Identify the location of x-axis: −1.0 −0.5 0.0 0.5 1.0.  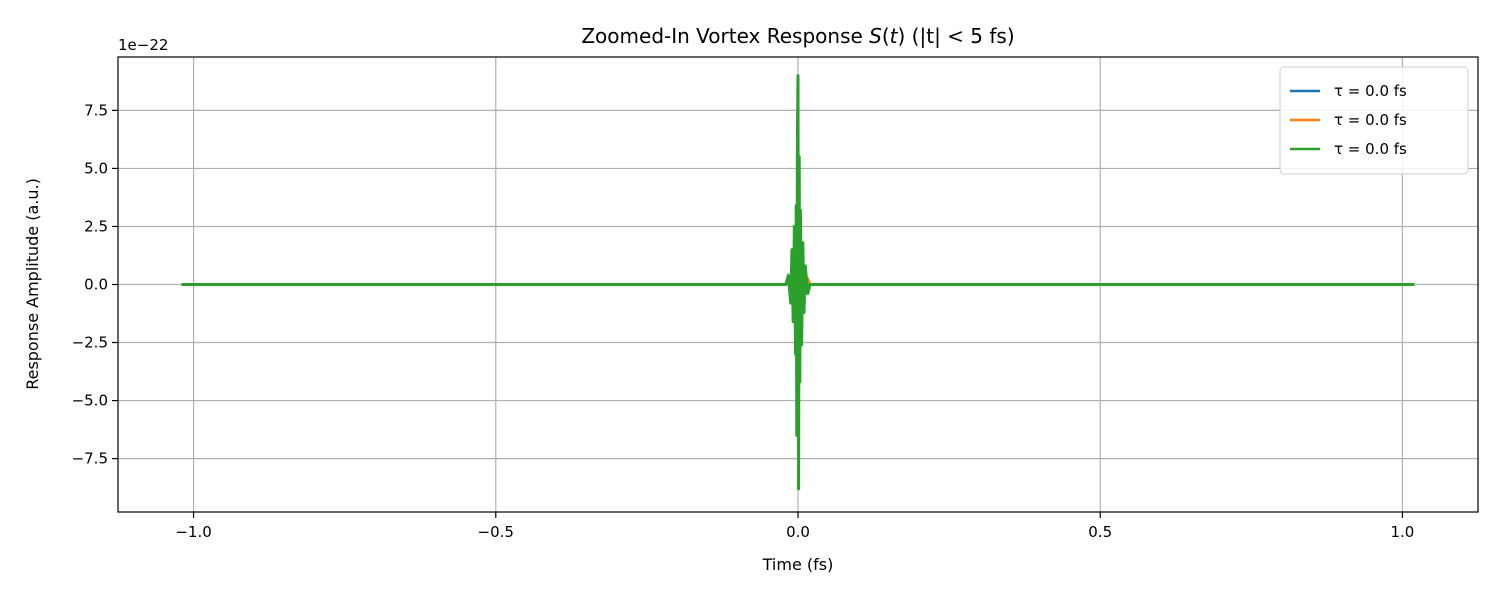
(794, 526).